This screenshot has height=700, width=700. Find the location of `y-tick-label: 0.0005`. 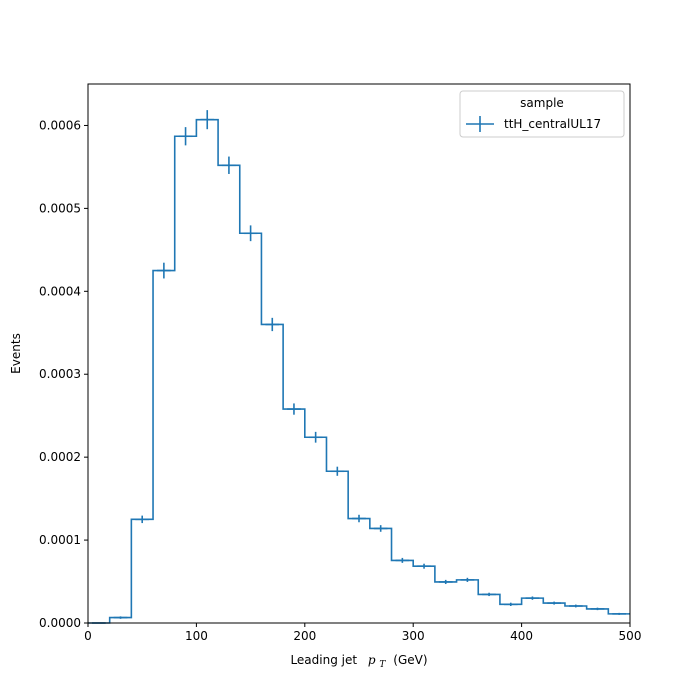

y-tick-label: 0.0005 is located at coordinates (60, 208).